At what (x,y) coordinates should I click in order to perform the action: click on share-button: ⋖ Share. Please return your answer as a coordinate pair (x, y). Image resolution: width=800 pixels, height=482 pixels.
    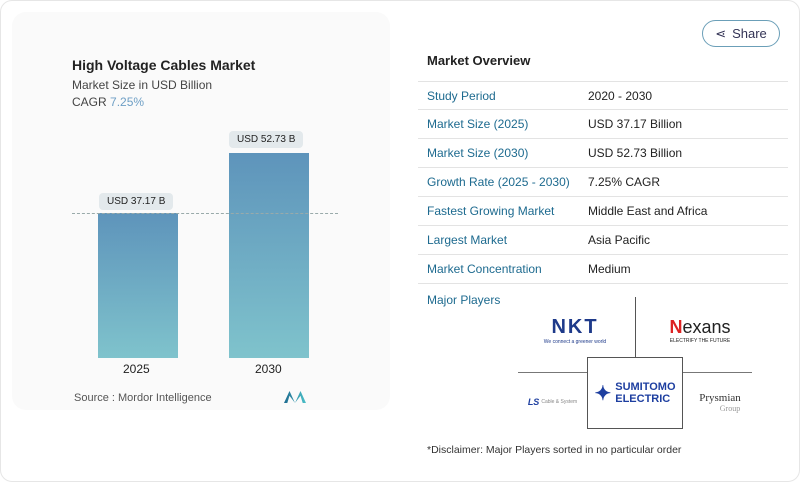
    Looking at the image, I should click on (741, 33).